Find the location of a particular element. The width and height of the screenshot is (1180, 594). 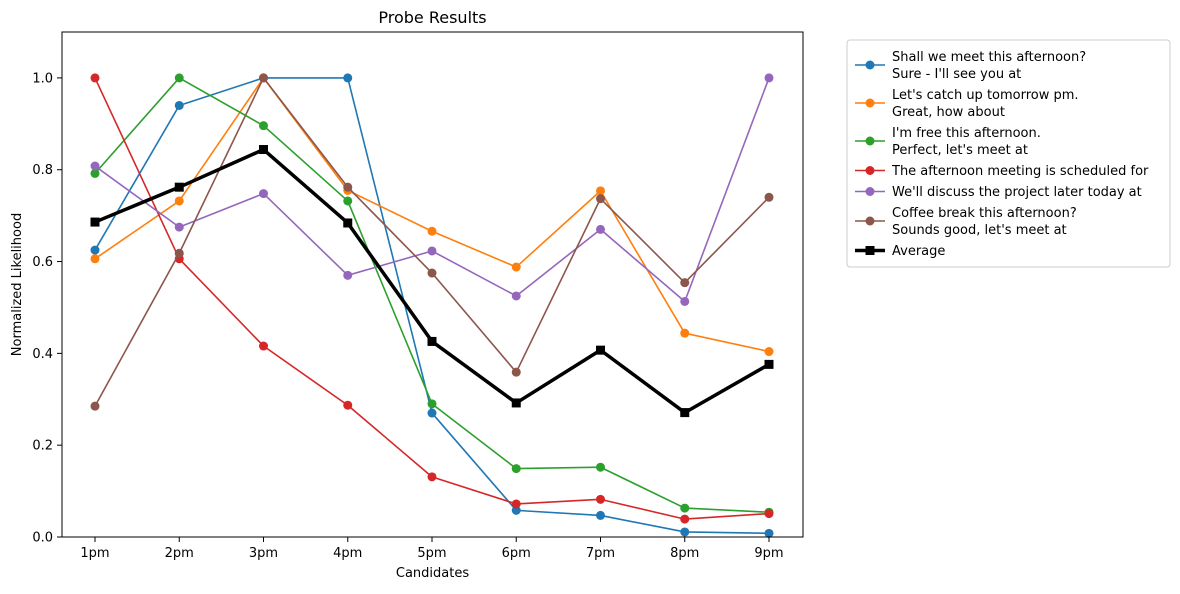

x-tick-label-5: 6pm is located at coordinates (516, 553).